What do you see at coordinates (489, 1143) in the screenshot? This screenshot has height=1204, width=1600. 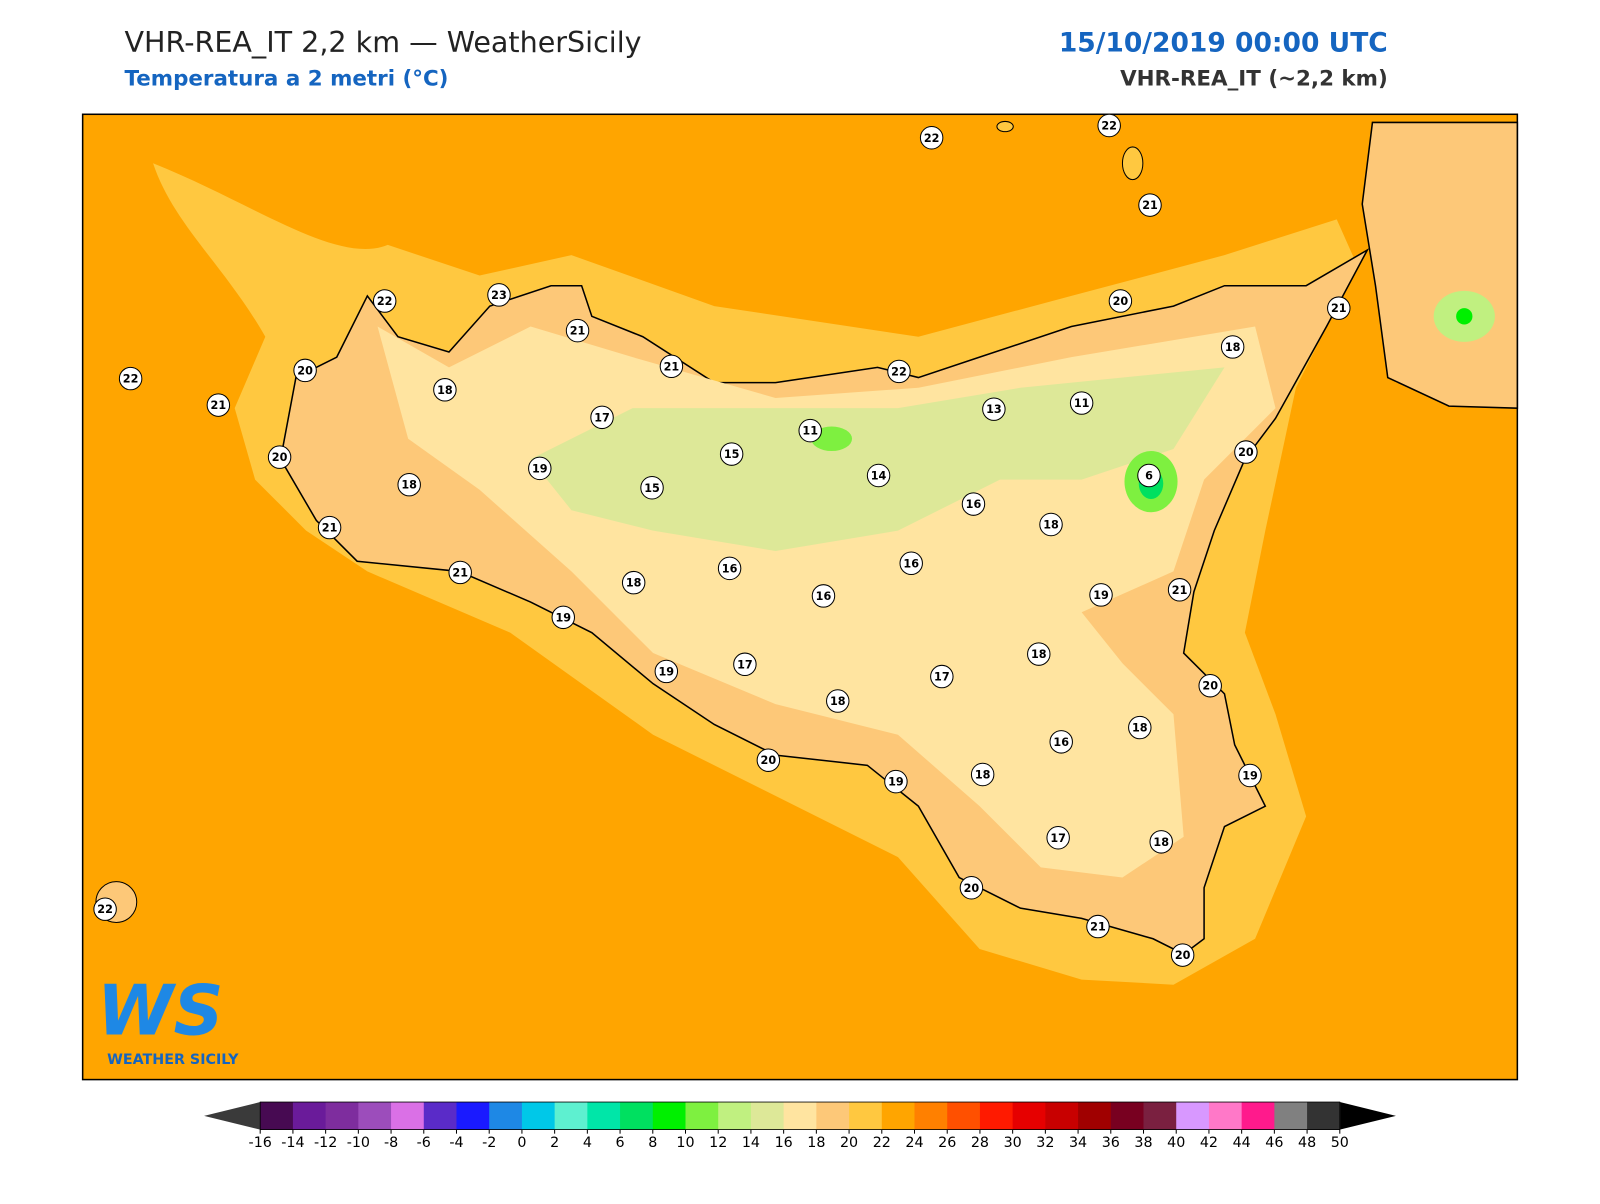 I see `colorbar-tick-label: -2` at bounding box center [489, 1143].